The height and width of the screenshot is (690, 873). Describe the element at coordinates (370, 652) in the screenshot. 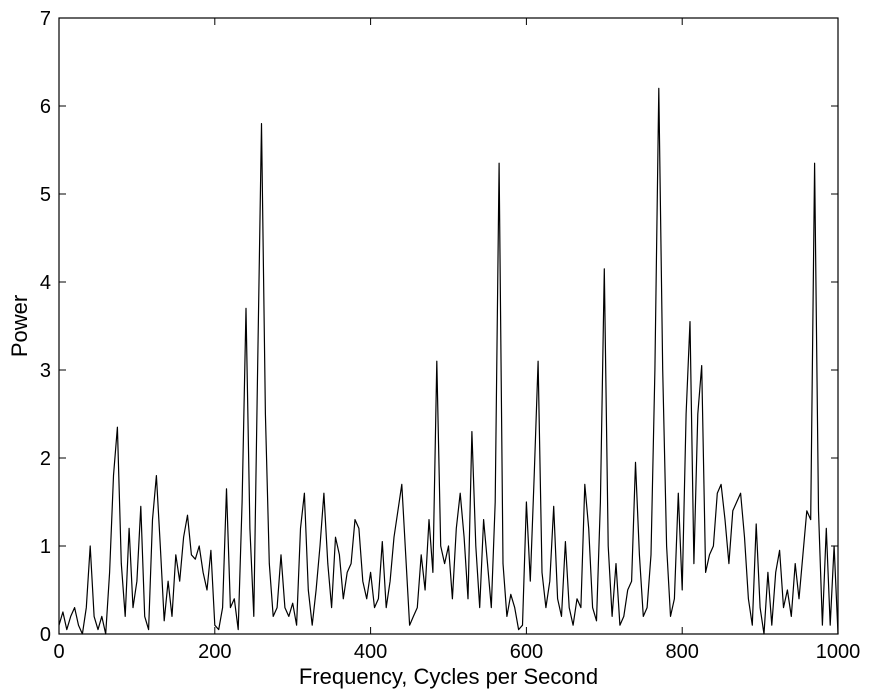

I see `x-tick-label: 400` at that location.